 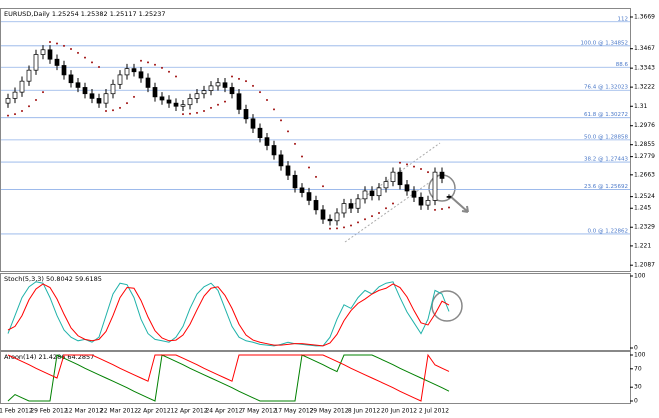 I want to click on x-tick-label: 24 Apr 2012, so click(x=223, y=411).